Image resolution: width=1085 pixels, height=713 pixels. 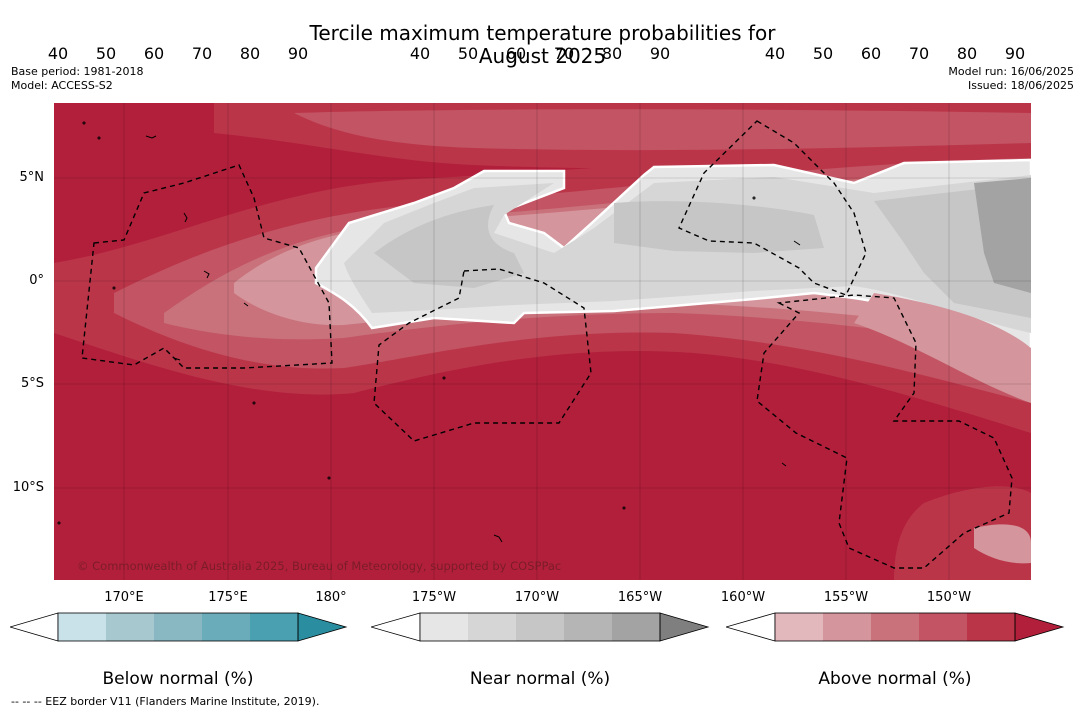 What do you see at coordinates (420, 53) in the screenshot?
I see `near-tick-40: 40` at bounding box center [420, 53].